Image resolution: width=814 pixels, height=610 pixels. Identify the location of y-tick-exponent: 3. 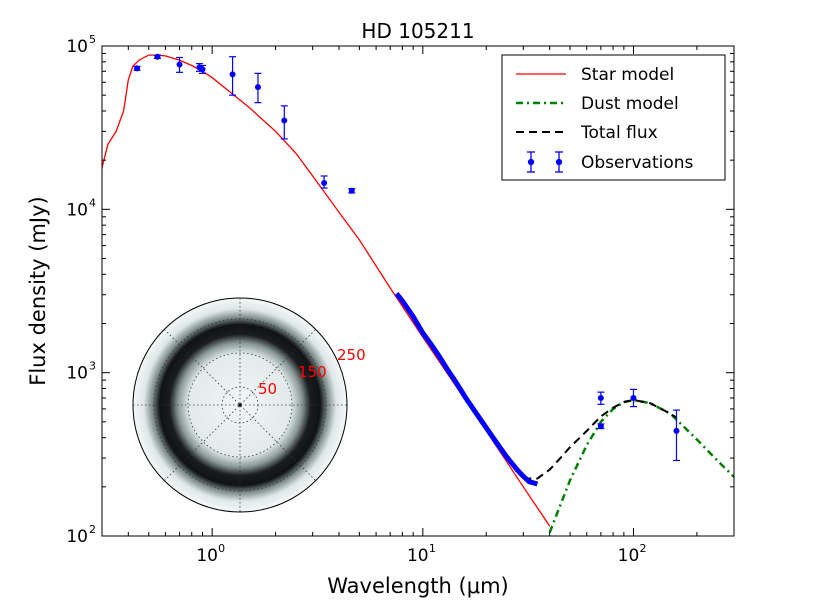
(92, 366).